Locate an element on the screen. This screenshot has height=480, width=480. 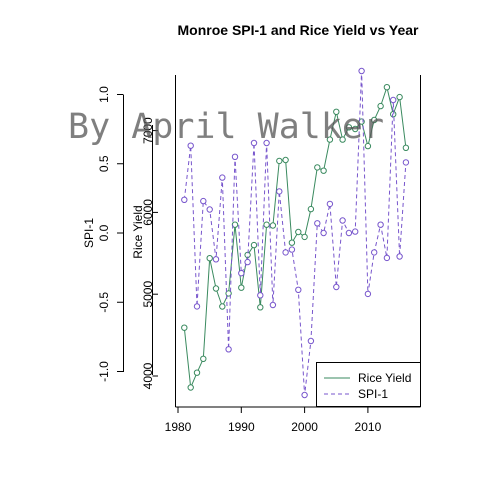
x-tick-label: 1980 is located at coordinates (178, 427).